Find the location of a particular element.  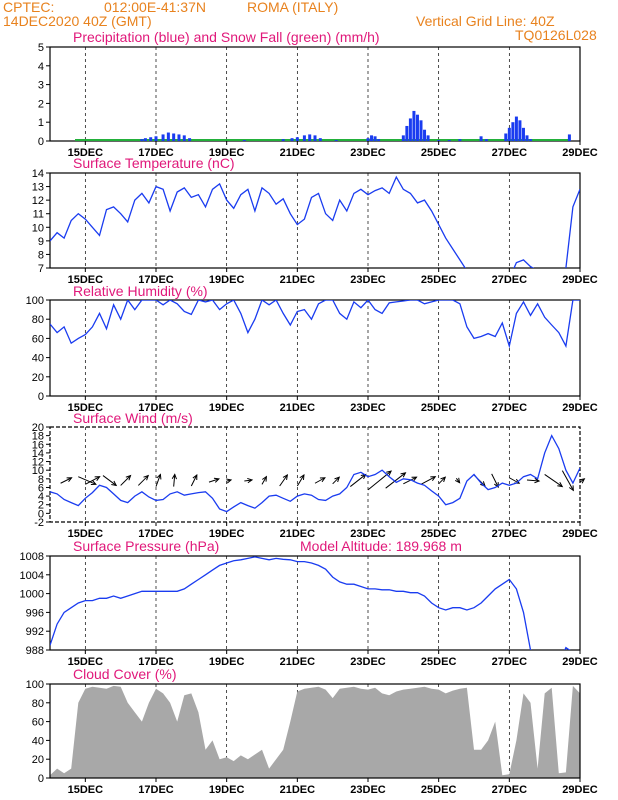

wind-ytick-label: 8 is located at coordinates (41, 480).